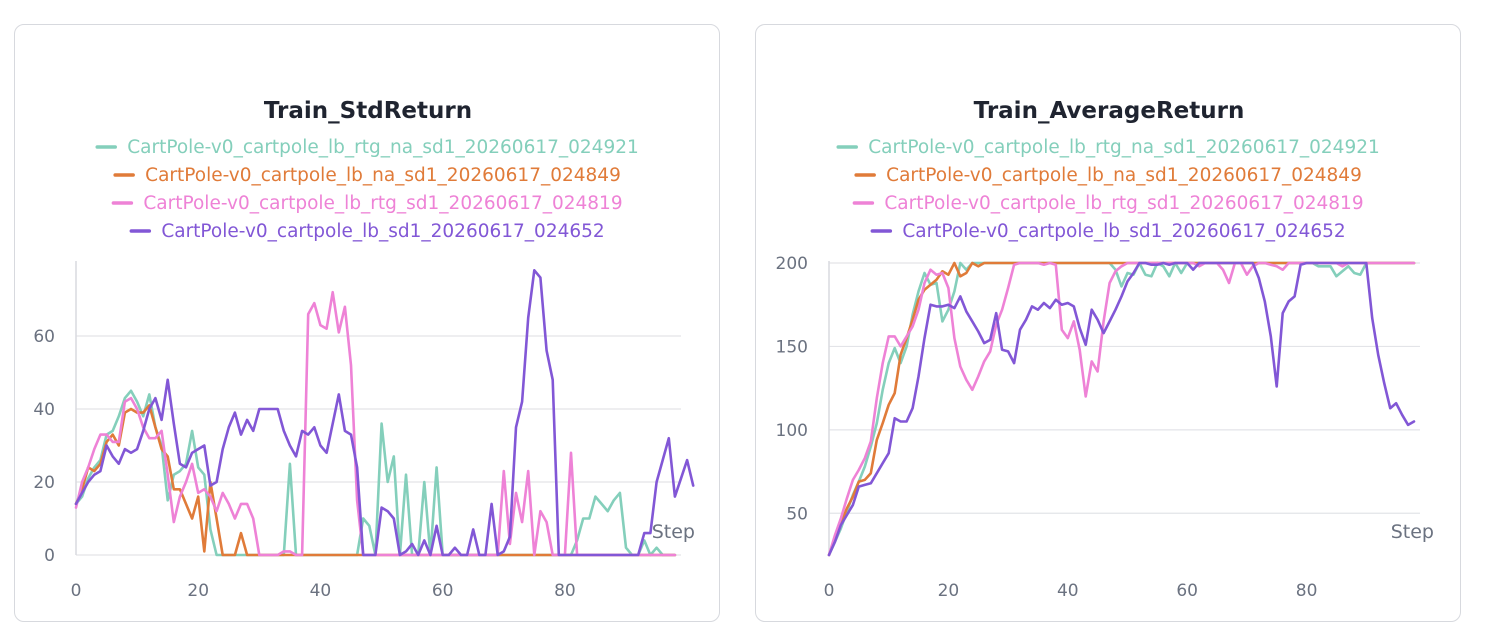 The height and width of the screenshot is (630, 1488). I want to click on y-tick-label: 50, so click(797, 514).